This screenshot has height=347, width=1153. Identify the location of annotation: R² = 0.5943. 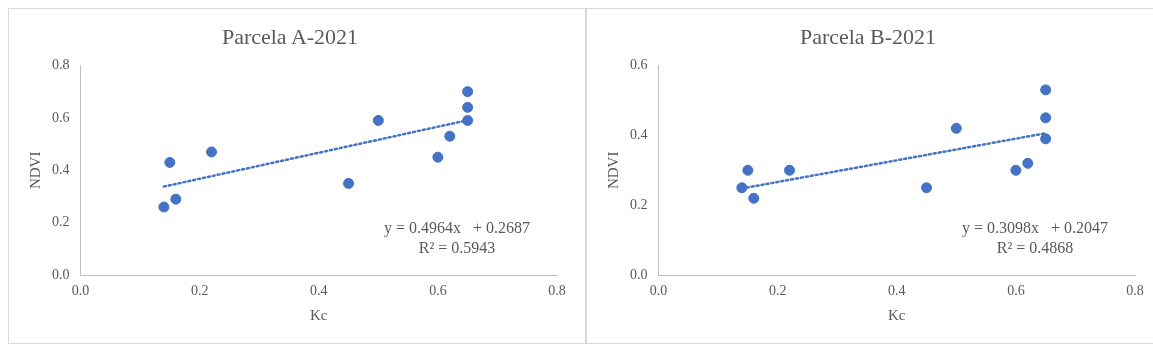
(457, 248).